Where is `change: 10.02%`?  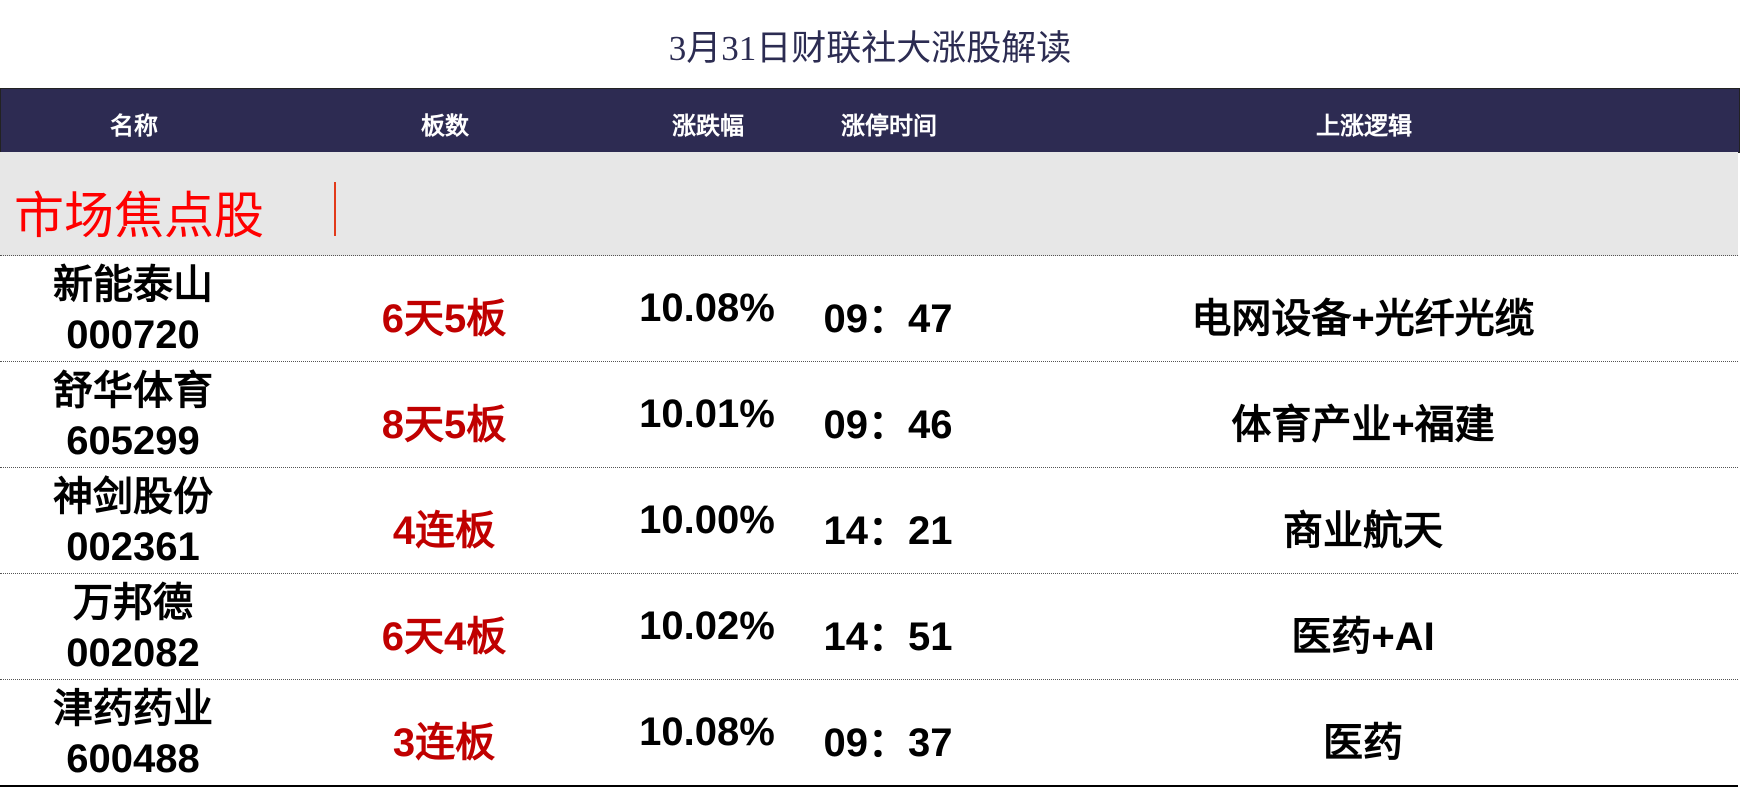 change: 10.02% is located at coordinates (707, 626).